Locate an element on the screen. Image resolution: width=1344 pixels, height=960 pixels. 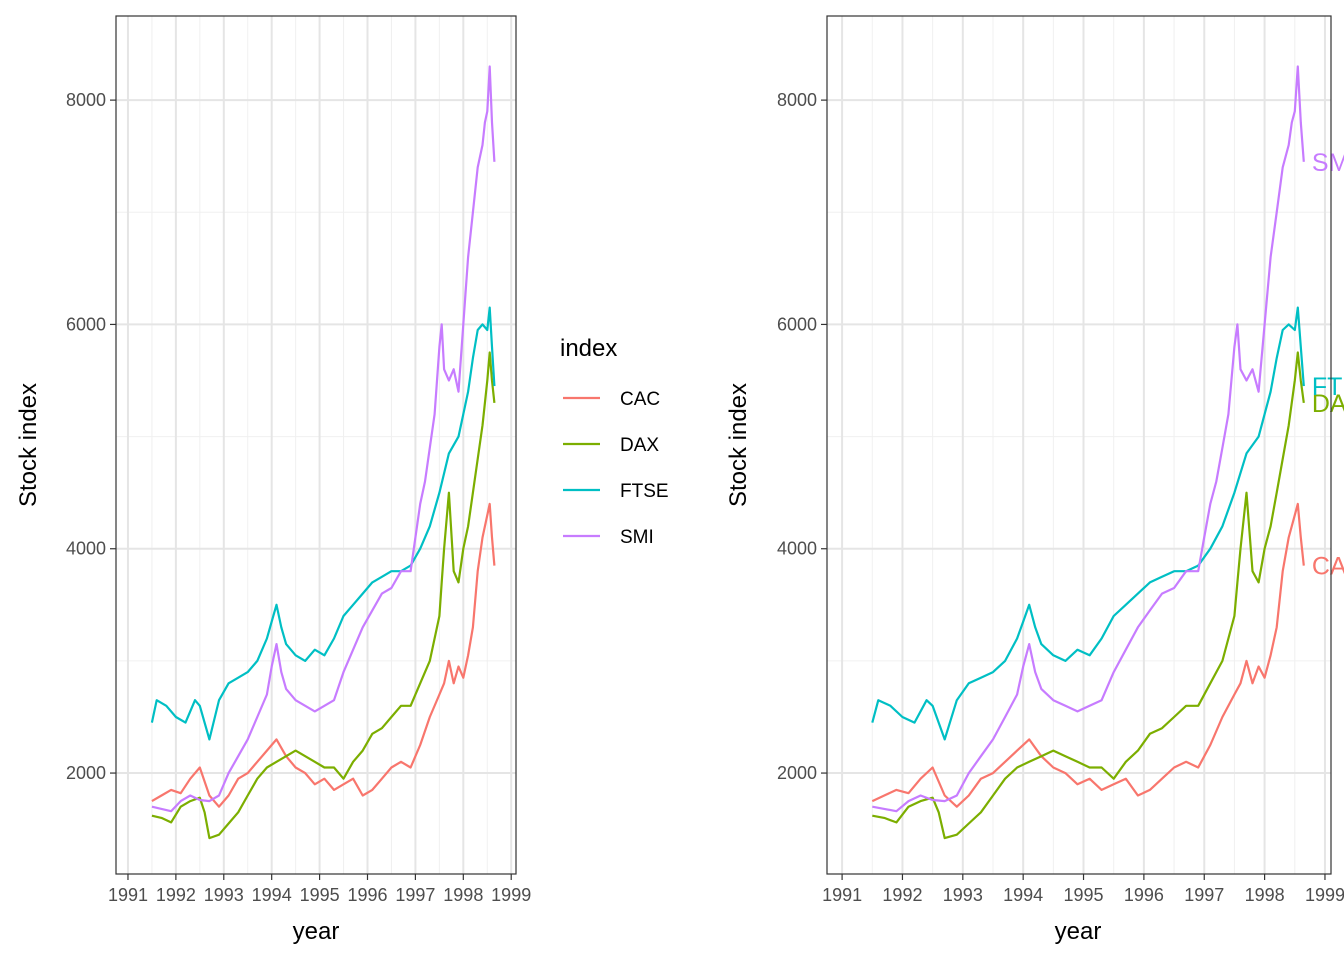
direct-label-dax: DA is located at coordinates (1328, 404).